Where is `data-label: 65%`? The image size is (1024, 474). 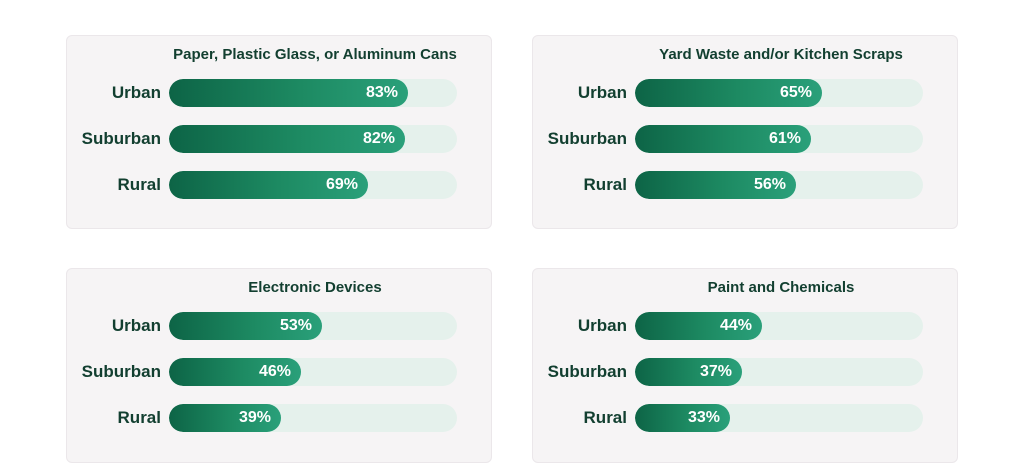 data-label: 65% is located at coordinates (795, 92).